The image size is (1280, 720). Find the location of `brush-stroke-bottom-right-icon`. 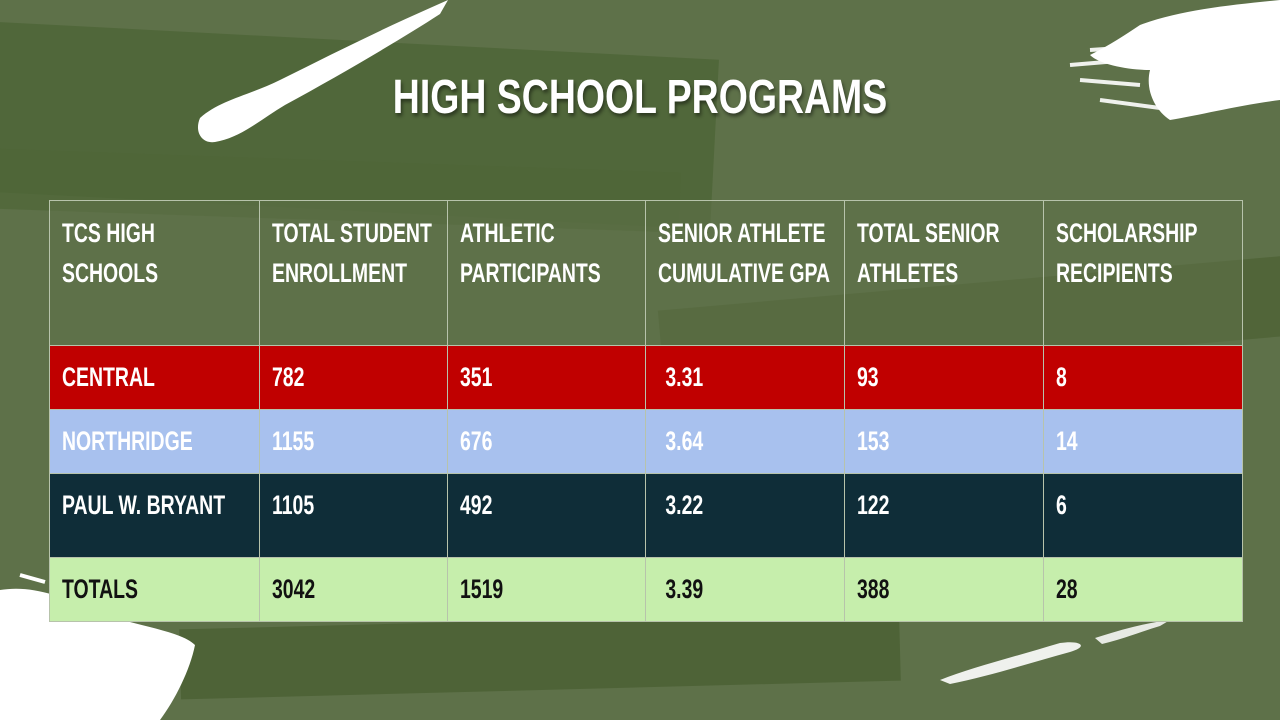

brush-stroke-bottom-right-icon is located at coordinates (1055, 652).